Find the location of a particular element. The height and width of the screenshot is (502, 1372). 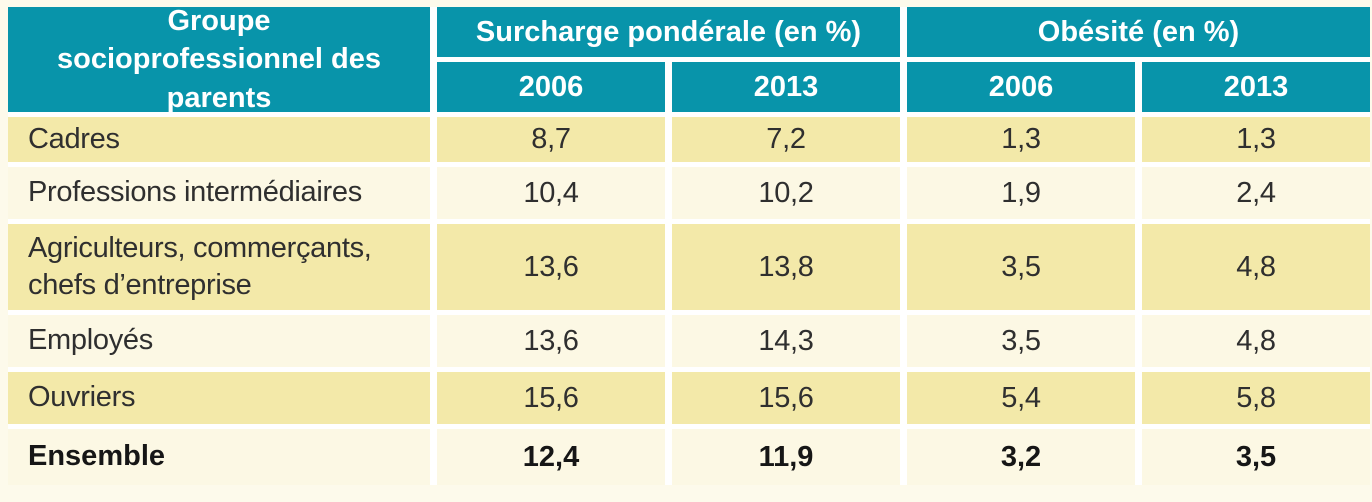

value-cell: 2,4 is located at coordinates (1256, 193).